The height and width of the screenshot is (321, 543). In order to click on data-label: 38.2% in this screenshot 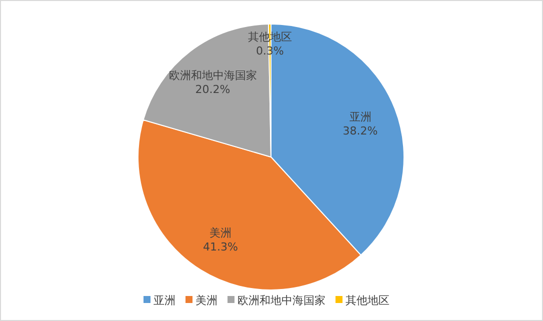, I will do `click(360, 131)`.